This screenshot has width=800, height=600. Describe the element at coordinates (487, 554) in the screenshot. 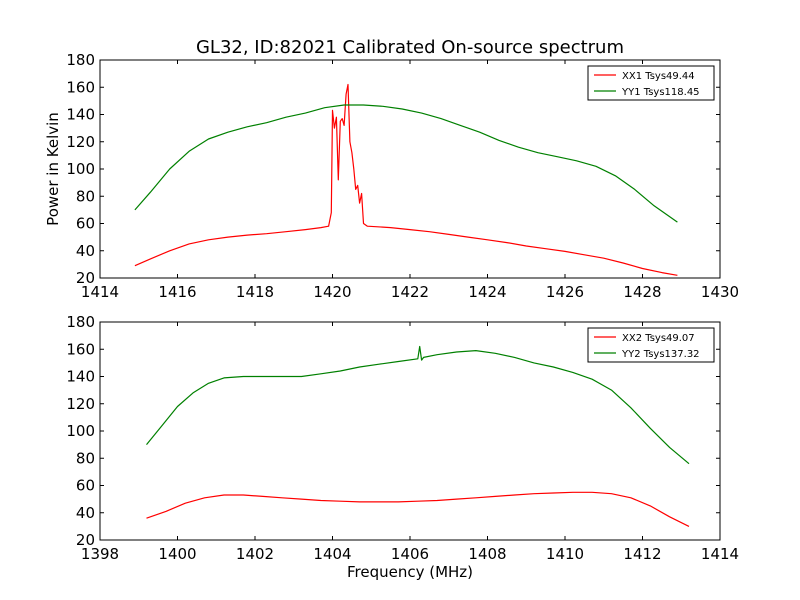

I see `bottom-x-tick-label: 1408` at that location.